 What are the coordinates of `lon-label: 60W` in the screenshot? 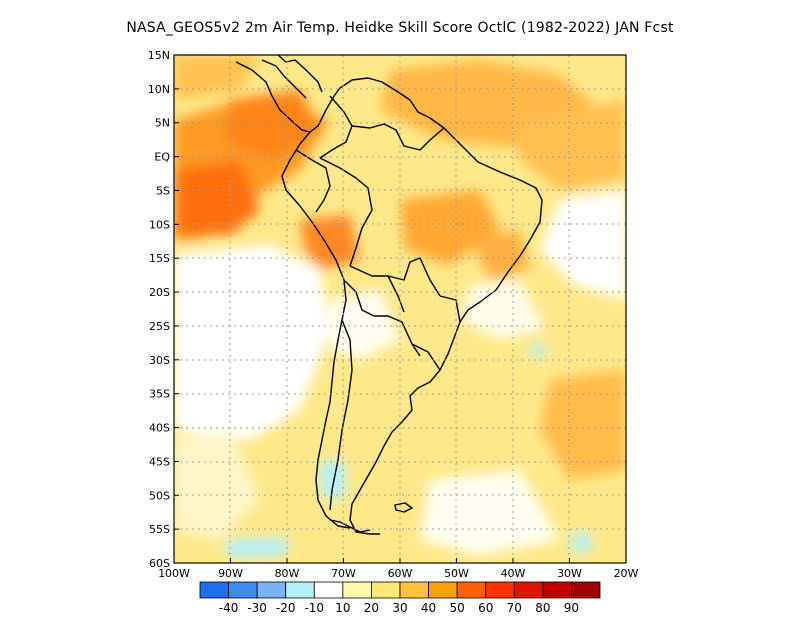 It's located at (400, 573).